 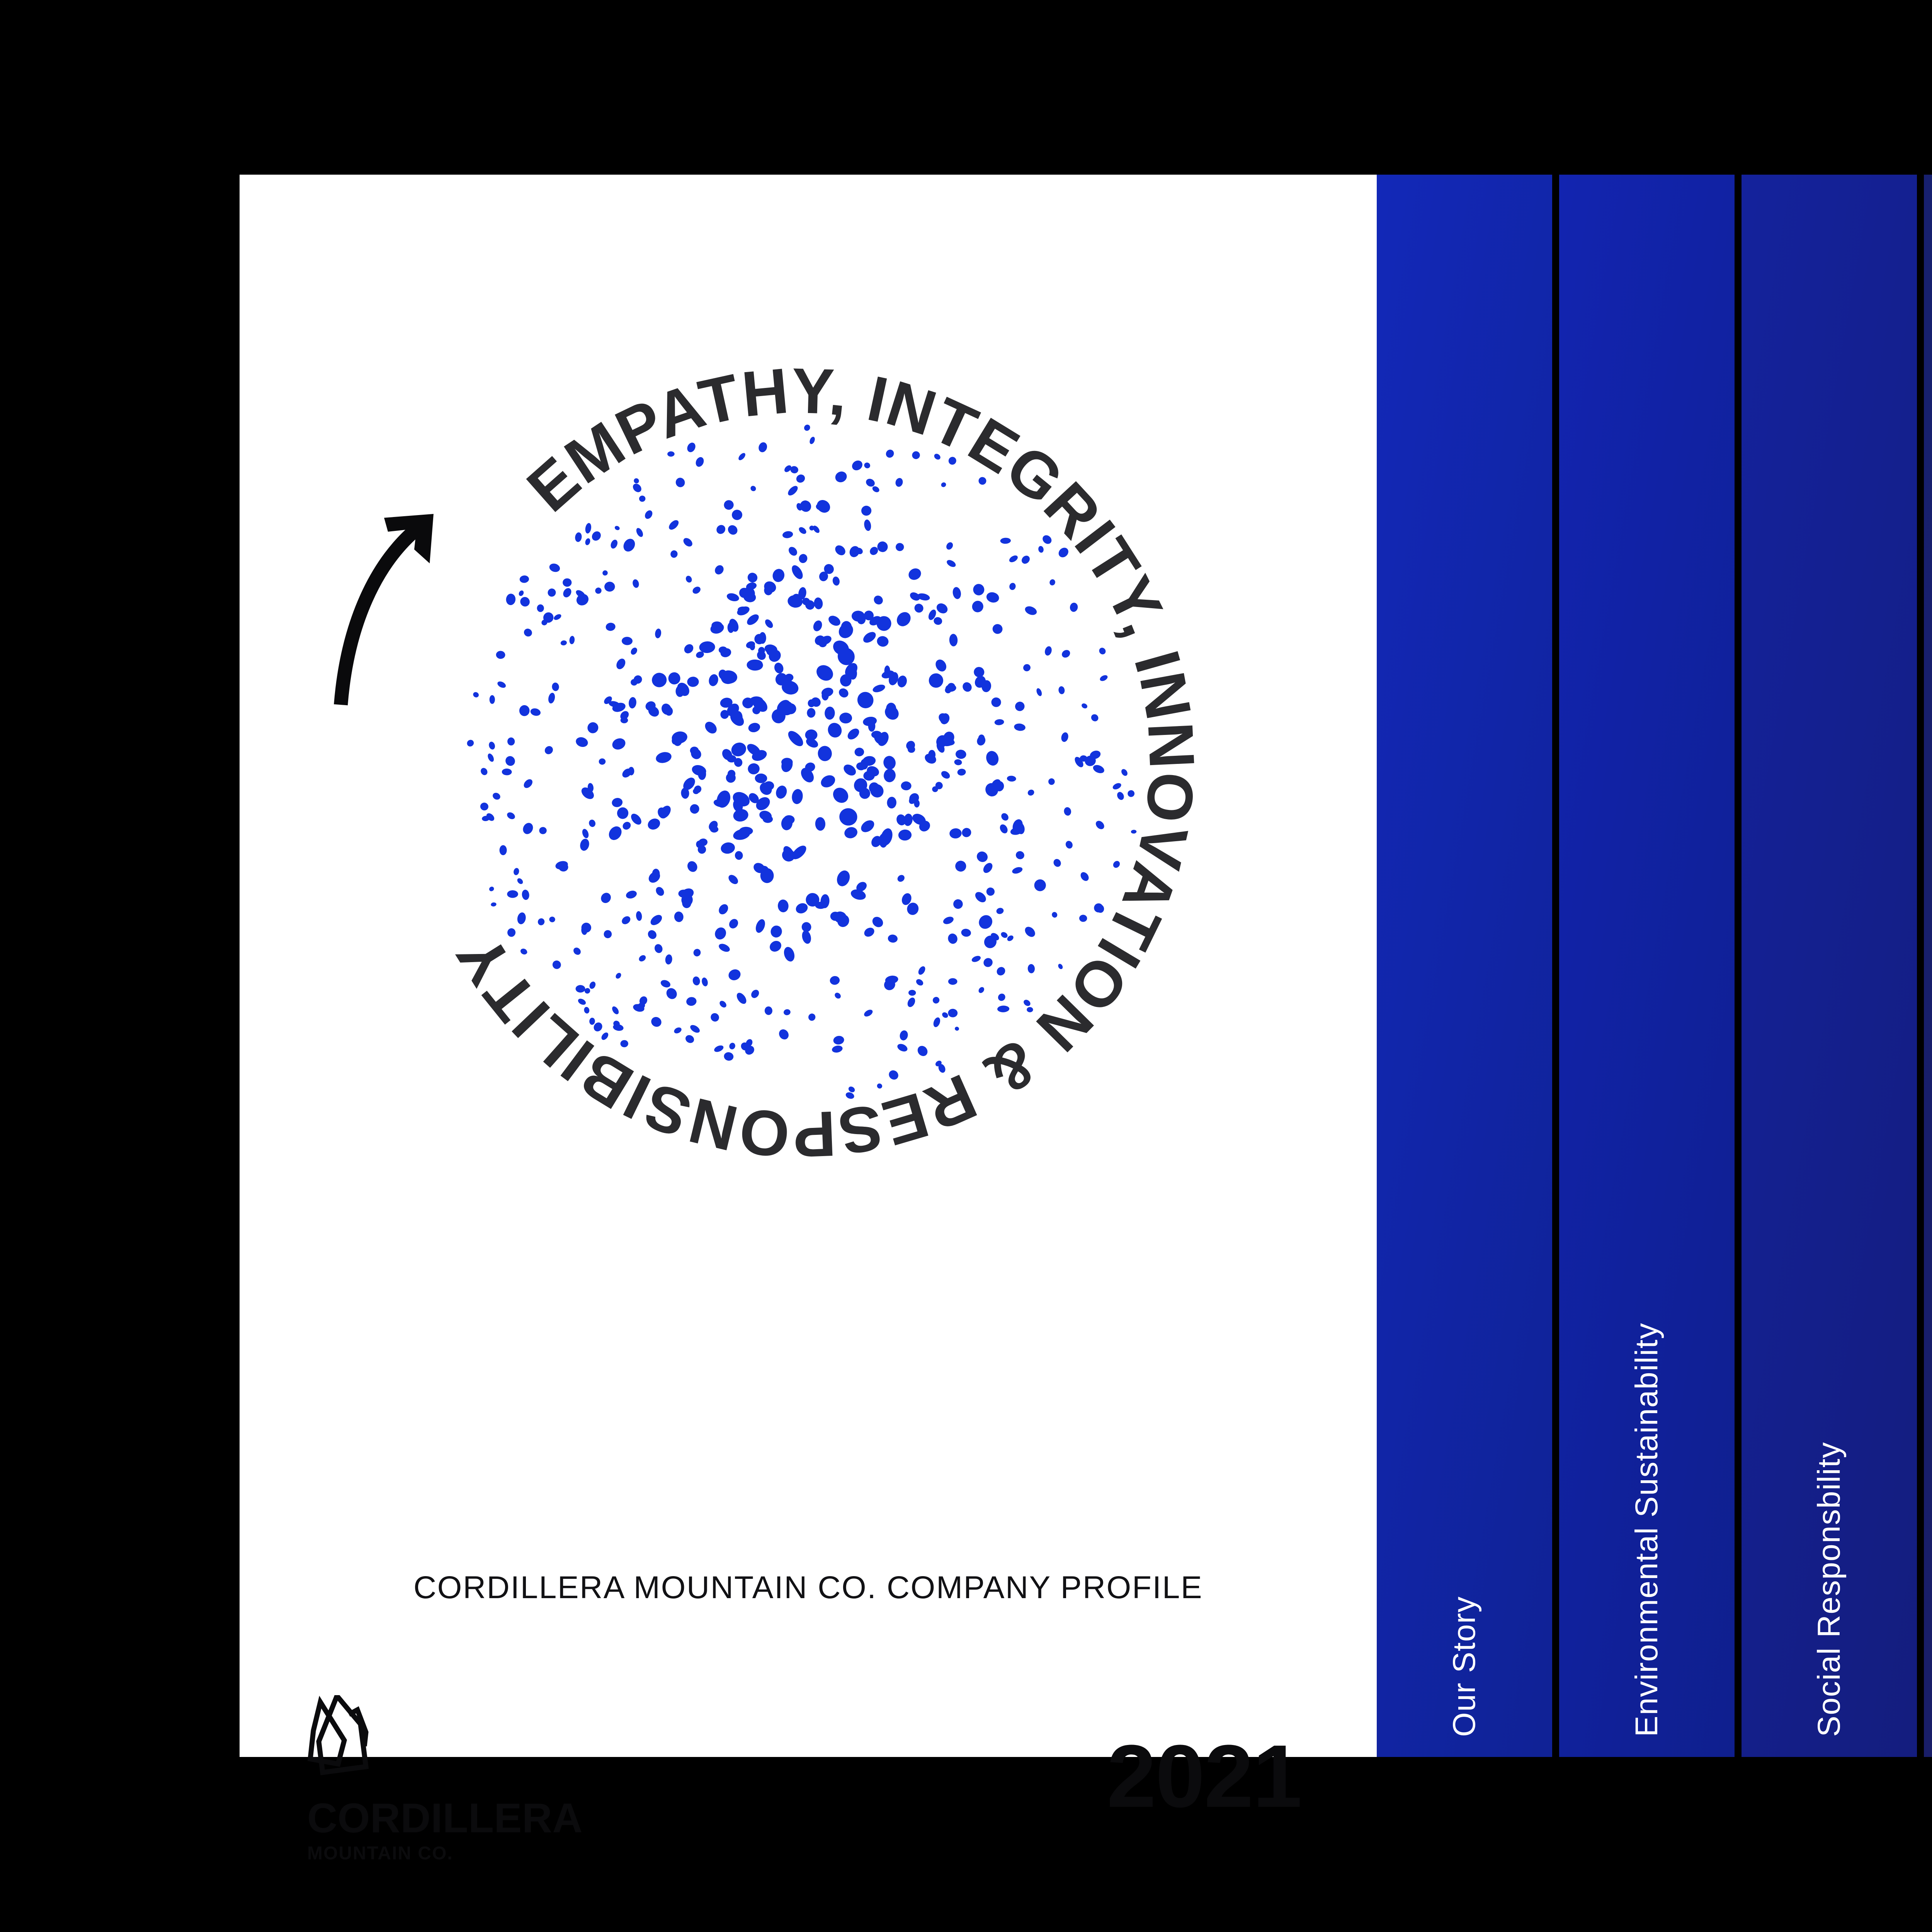 What do you see at coordinates (445, 1780) in the screenshot?
I see `brand-lockup: CORDILLERA MOUNTAIN CO.` at bounding box center [445, 1780].